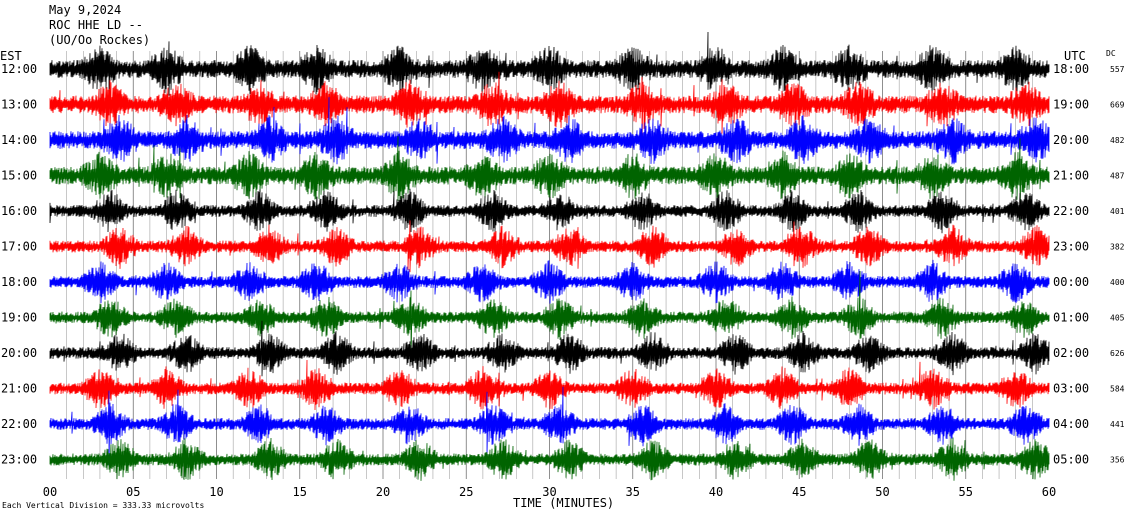 The image size is (1130, 519). Describe the element at coordinates (799, 492) in the screenshot. I see `x-tick-label: 45` at that location.